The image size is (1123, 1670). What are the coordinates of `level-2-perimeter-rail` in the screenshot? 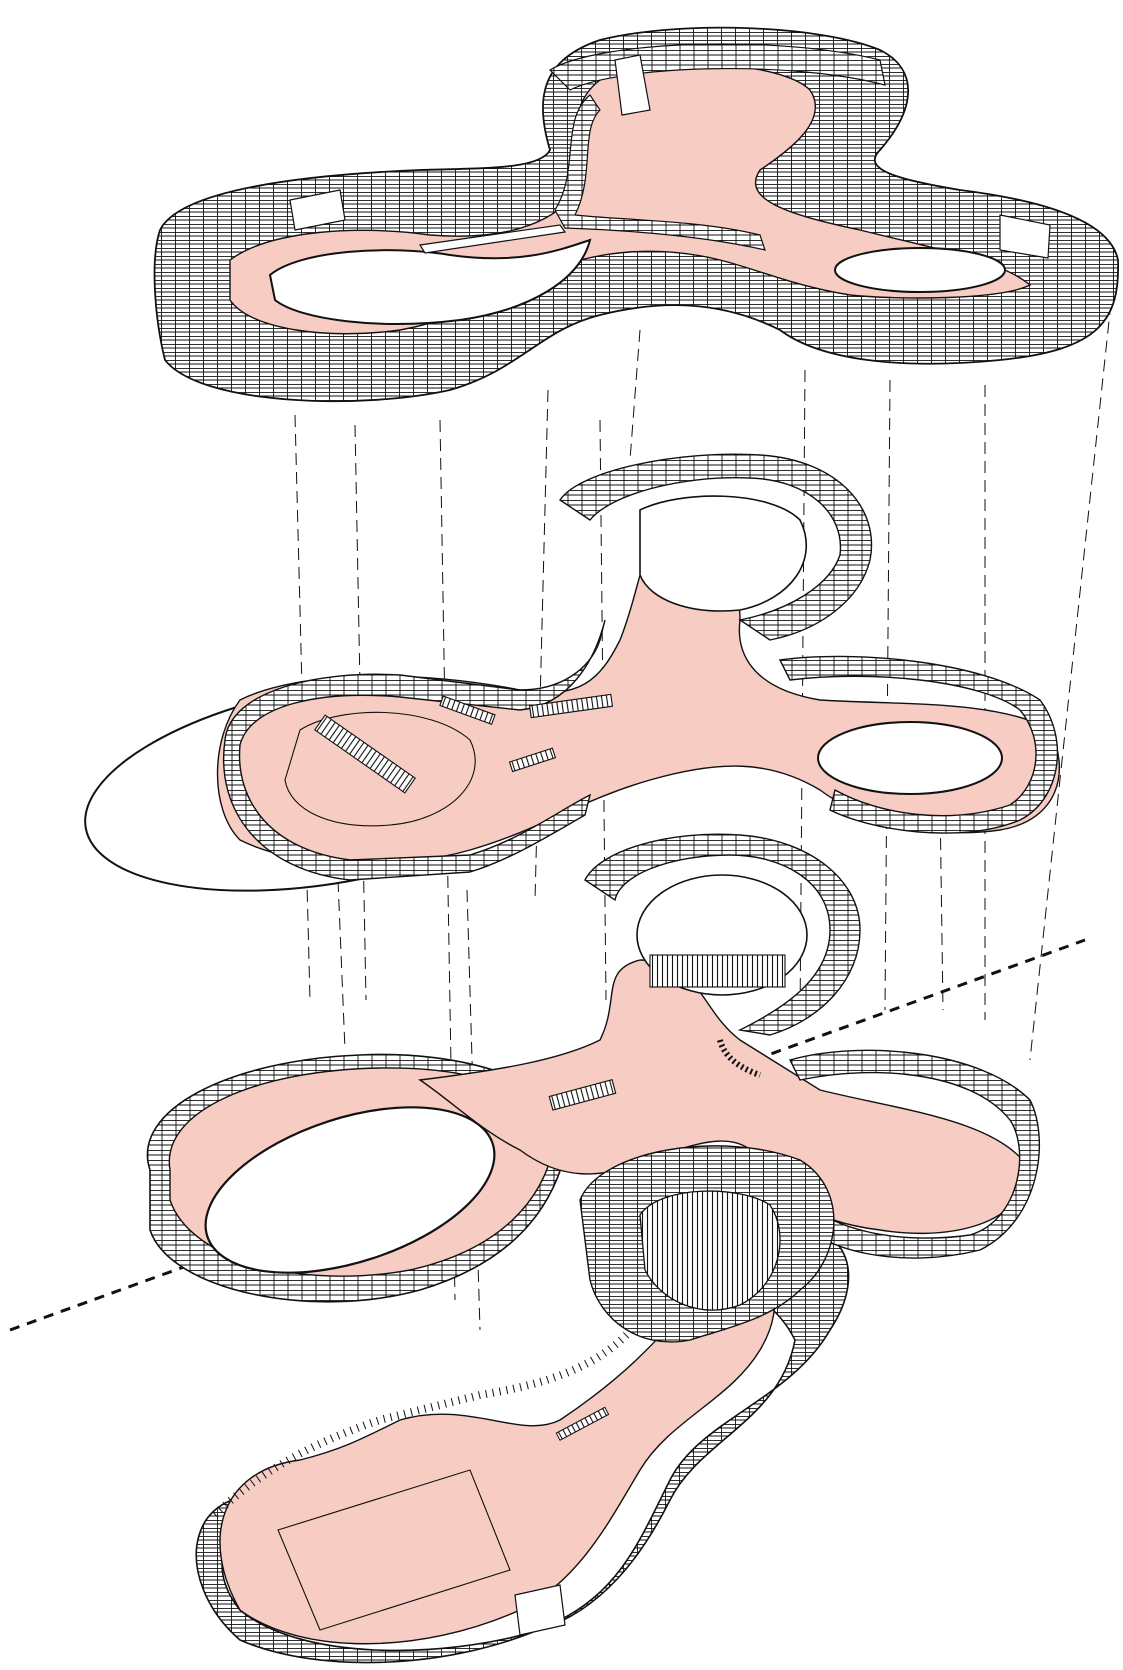 It's located at (414, 750).